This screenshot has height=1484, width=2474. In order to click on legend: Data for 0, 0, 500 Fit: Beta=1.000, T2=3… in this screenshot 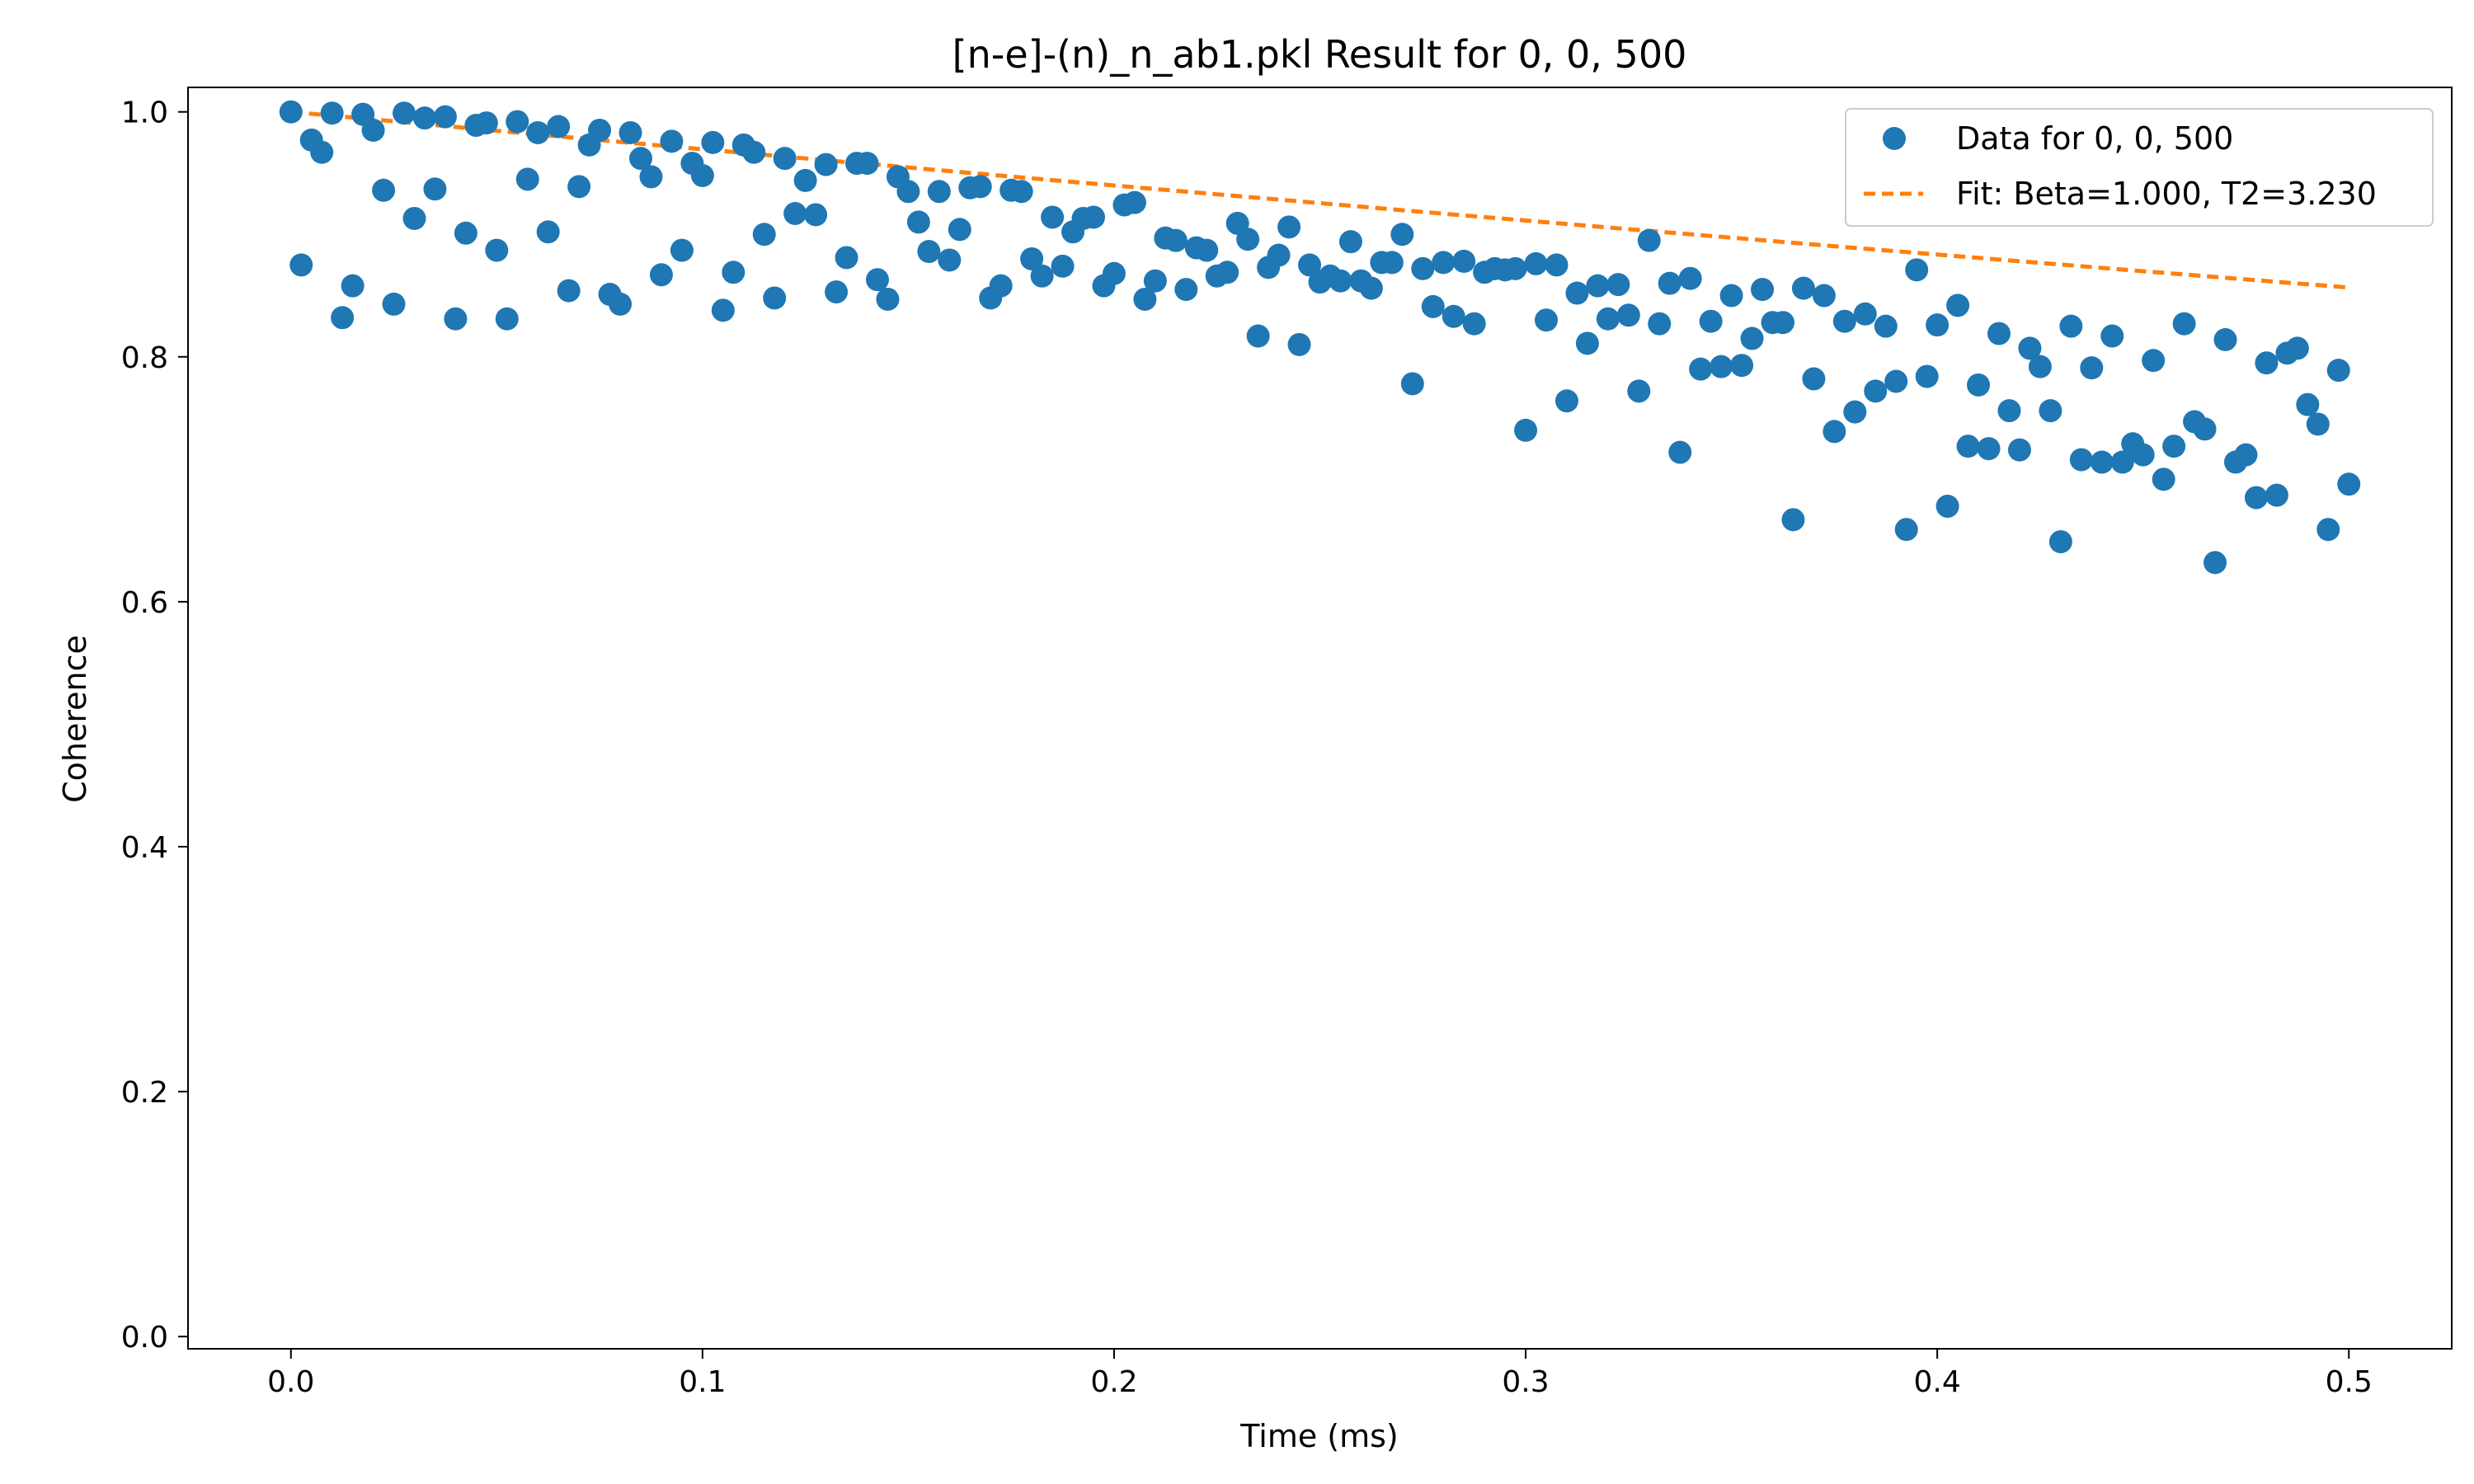, I will do `click(2139, 167)`.